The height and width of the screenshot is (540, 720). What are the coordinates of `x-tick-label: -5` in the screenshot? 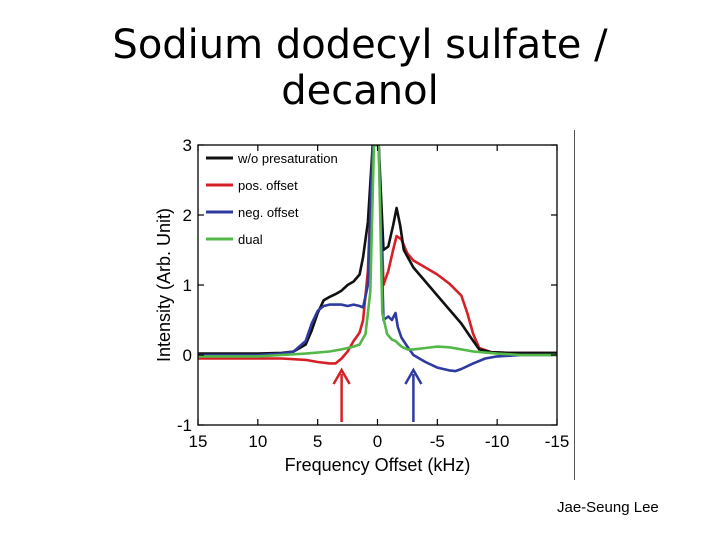 It's located at (437, 441).